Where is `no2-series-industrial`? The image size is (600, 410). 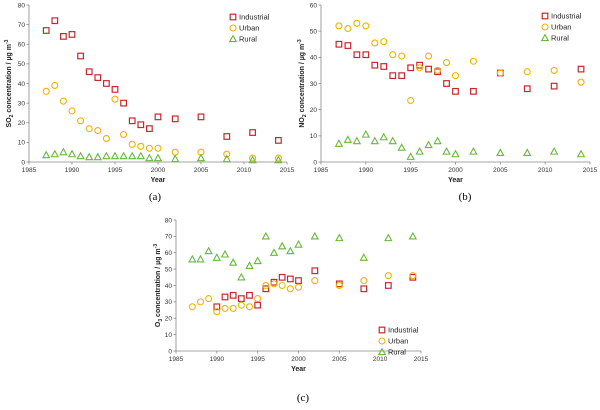 no2-series-industrial is located at coordinates (460, 67).